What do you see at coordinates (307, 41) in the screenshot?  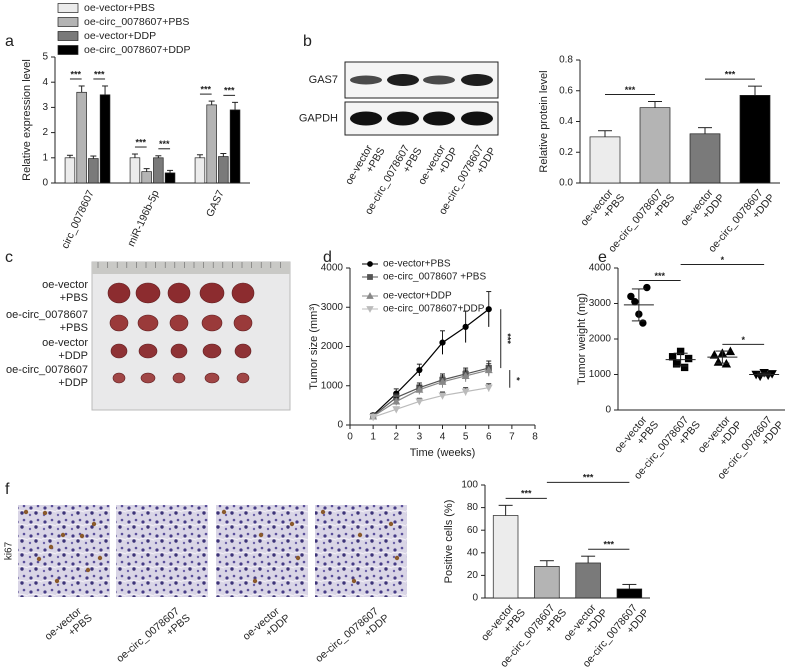 I see `panel-letter: b` at bounding box center [307, 41].